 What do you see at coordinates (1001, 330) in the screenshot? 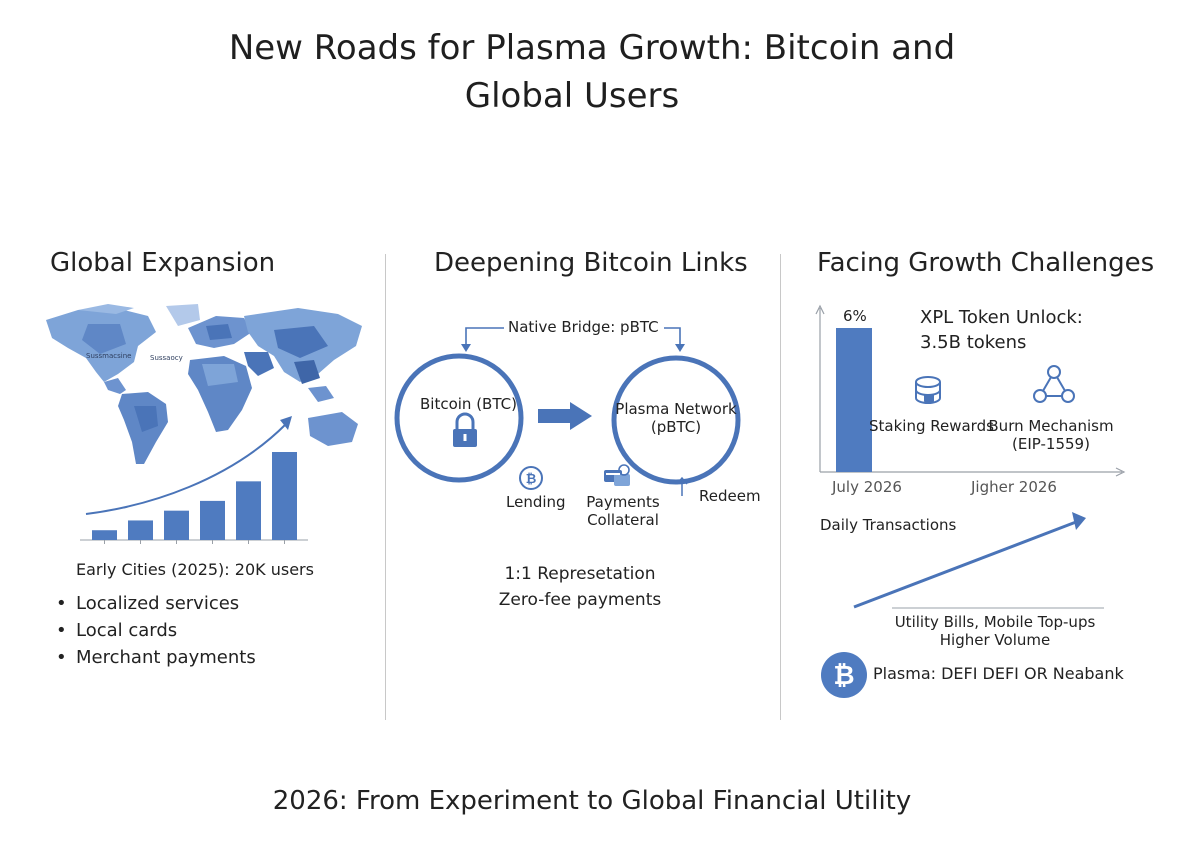
I see `token-unlock-label: XPL Token Unlock: 3.5B tokens` at bounding box center [1001, 330].